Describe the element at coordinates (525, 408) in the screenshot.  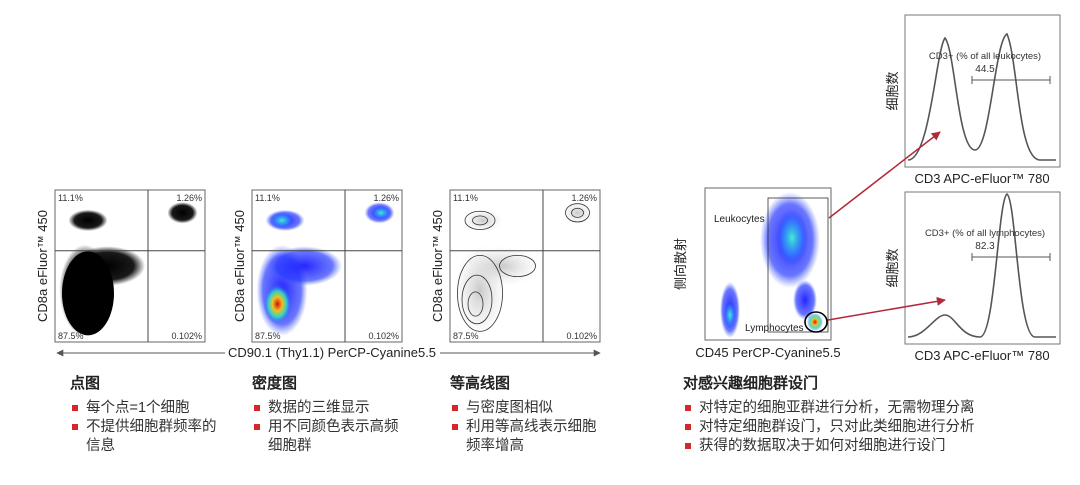
I see `bullet: 与密度图相似` at that location.